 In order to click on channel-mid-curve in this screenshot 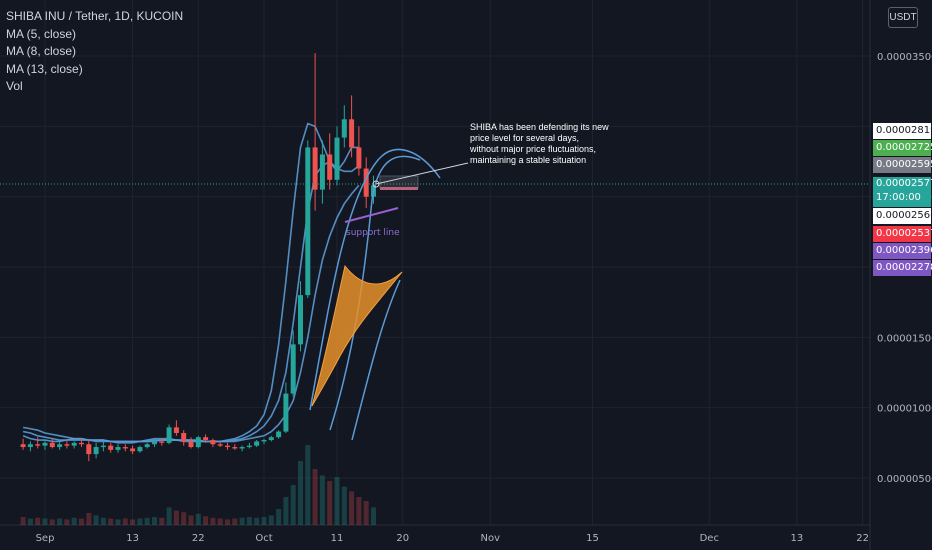, I will do `click(375, 293)`.